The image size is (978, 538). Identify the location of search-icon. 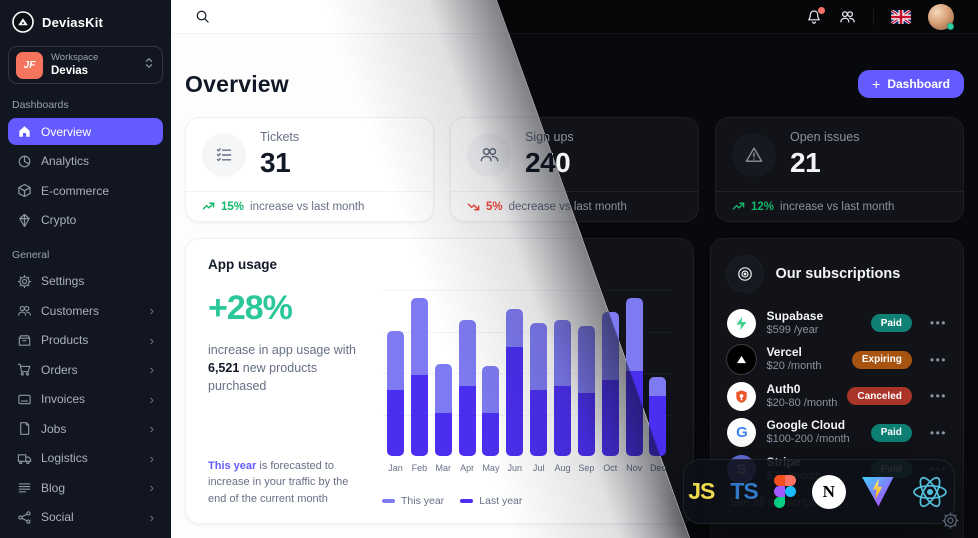
(202, 16).